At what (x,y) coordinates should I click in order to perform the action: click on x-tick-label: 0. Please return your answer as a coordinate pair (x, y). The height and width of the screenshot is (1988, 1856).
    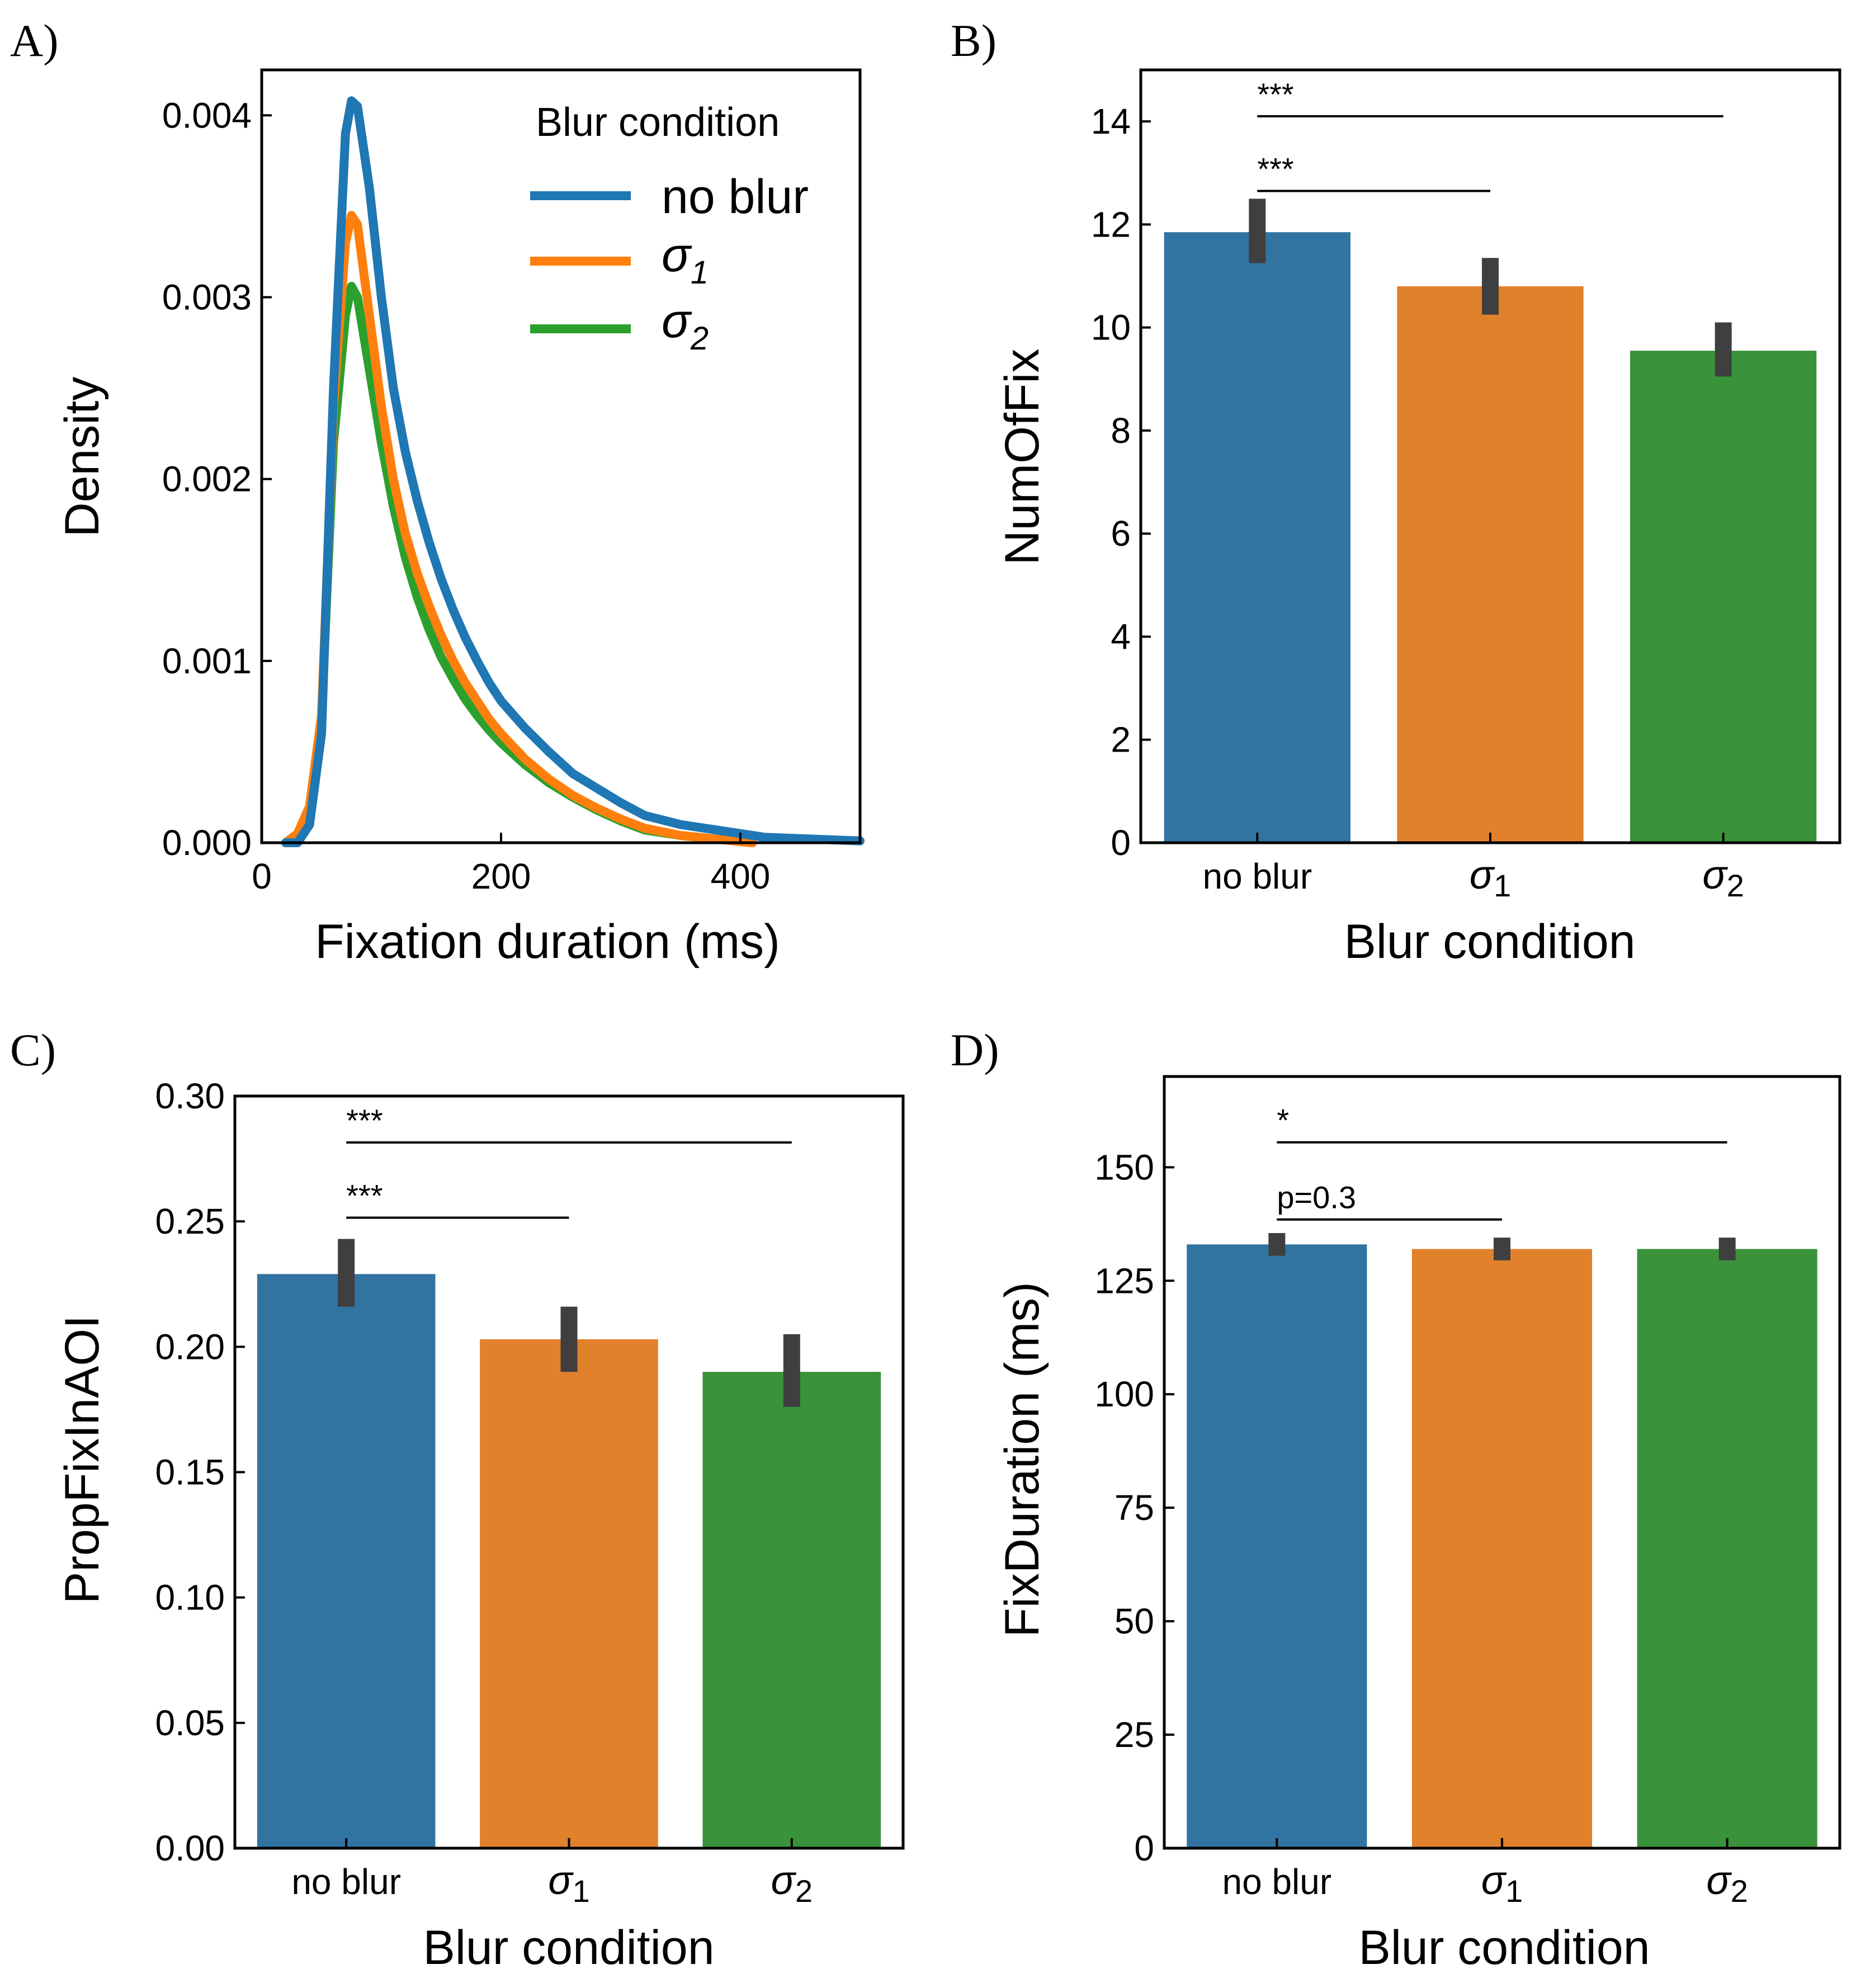
    Looking at the image, I should click on (262, 876).